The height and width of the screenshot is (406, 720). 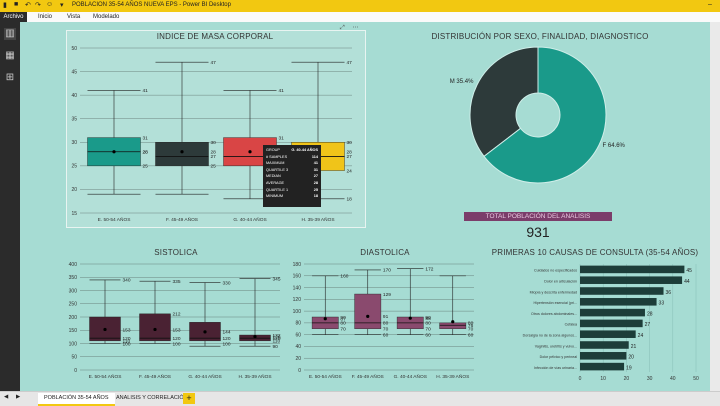 What do you see at coordinates (553, 292) in the screenshot?
I see `bar-category-label: Miopía y descrita enfermedad` at bounding box center [553, 292].